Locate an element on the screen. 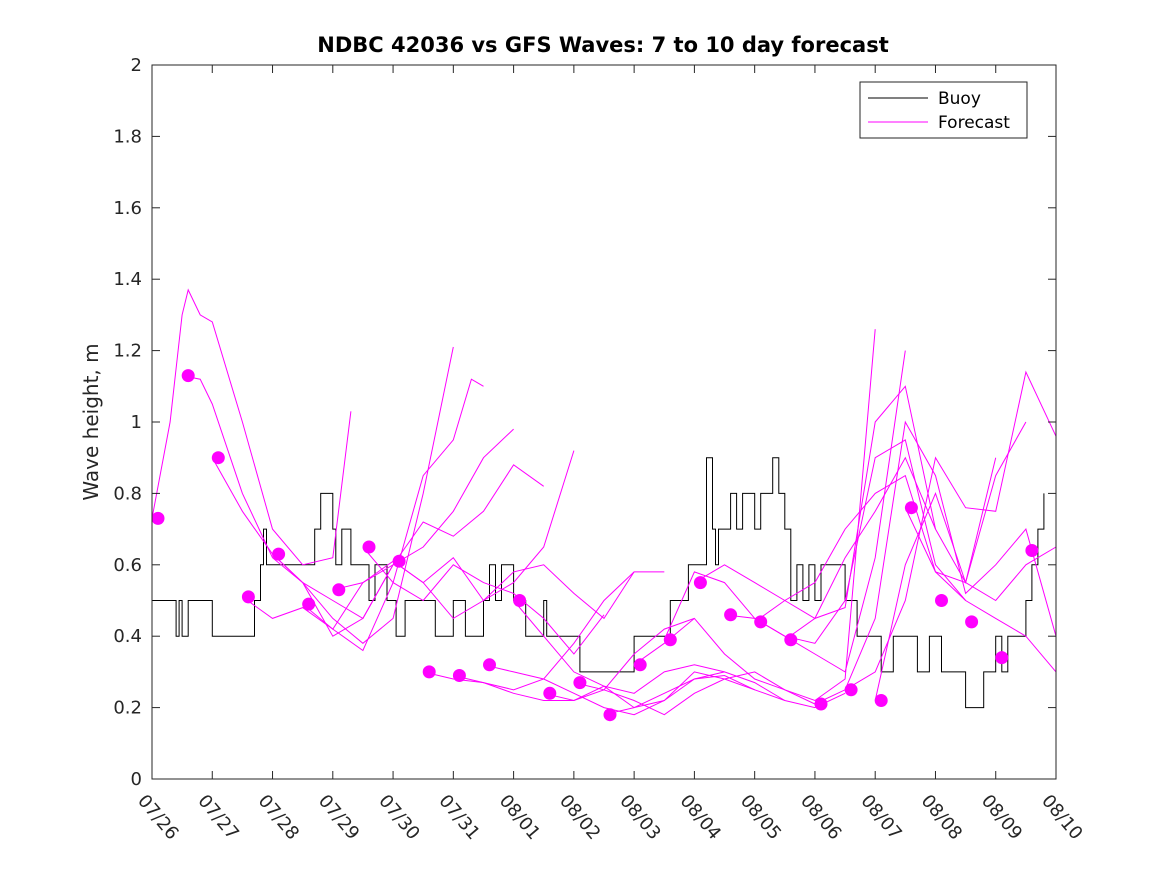  y-tick-label: 0.2 is located at coordinates (127, 708).